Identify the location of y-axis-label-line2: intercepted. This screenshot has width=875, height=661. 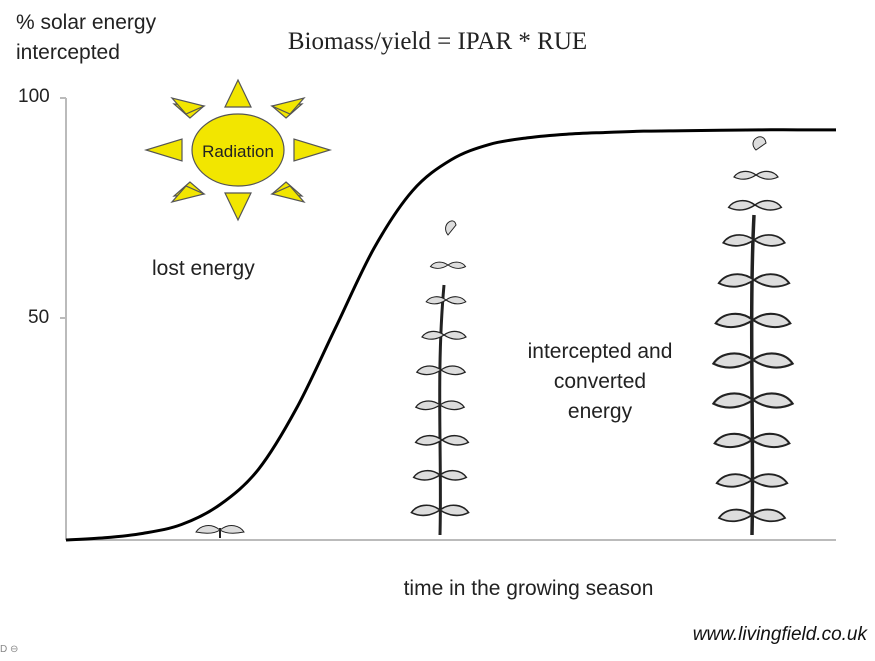
(68, 52).